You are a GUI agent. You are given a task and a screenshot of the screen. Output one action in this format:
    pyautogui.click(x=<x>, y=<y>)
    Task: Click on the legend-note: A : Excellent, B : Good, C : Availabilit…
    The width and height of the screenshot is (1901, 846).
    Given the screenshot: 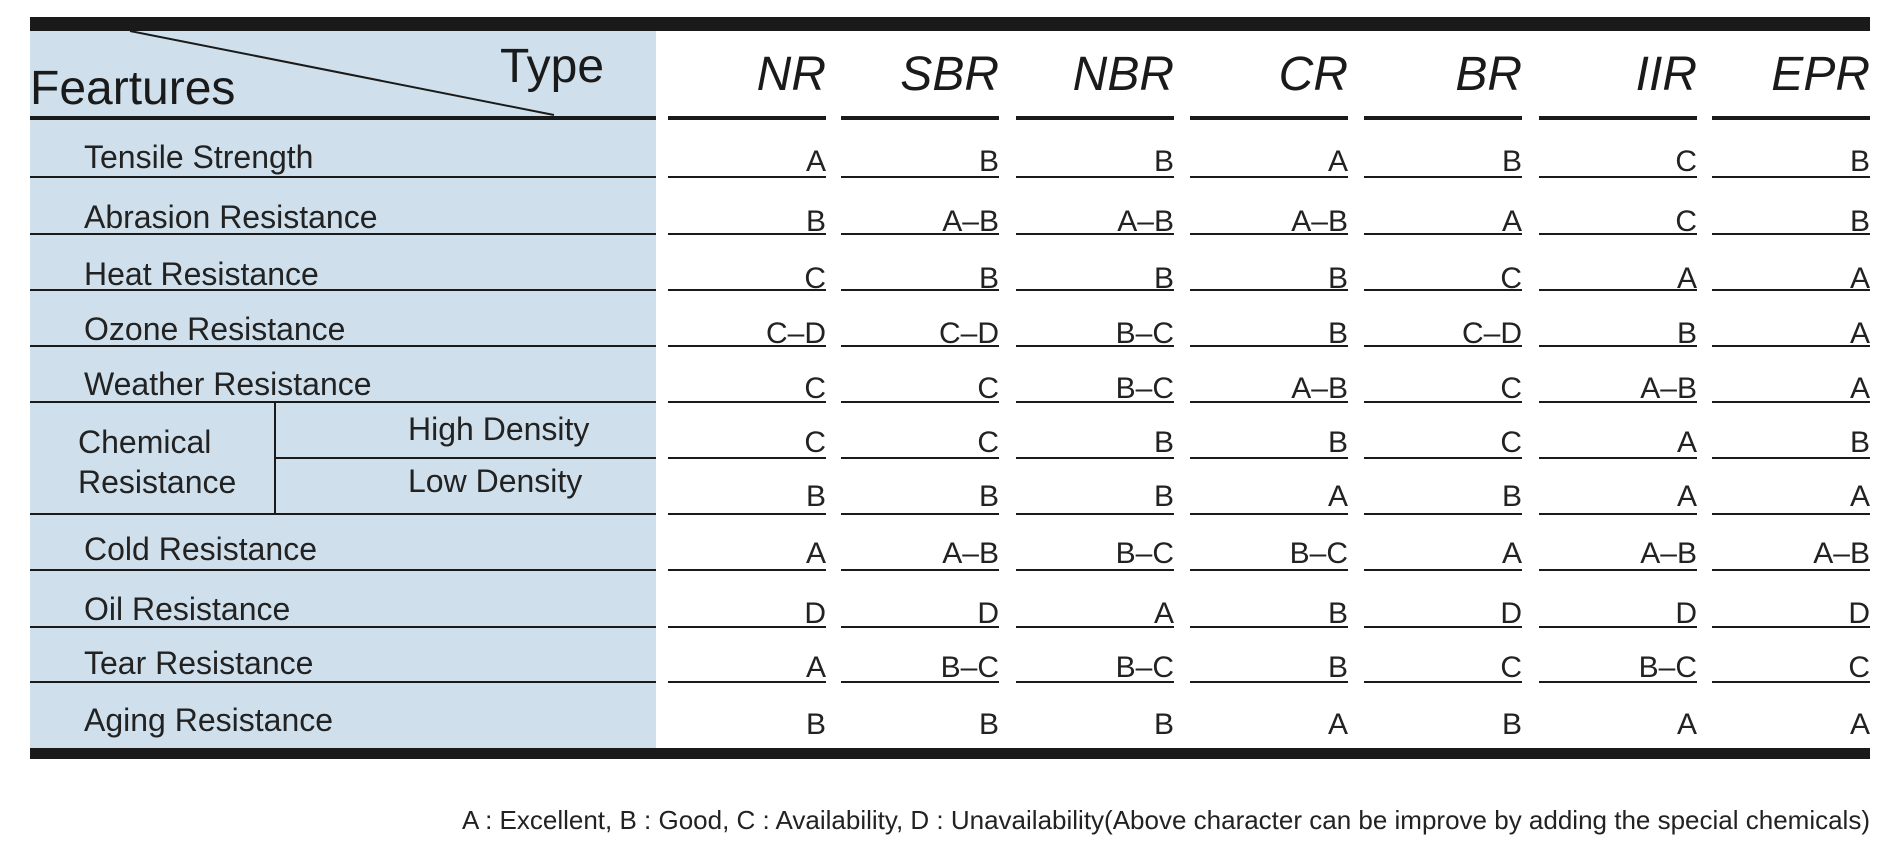 What is the action you would take?
    pyautogui.click(x=1165, y=820)
    